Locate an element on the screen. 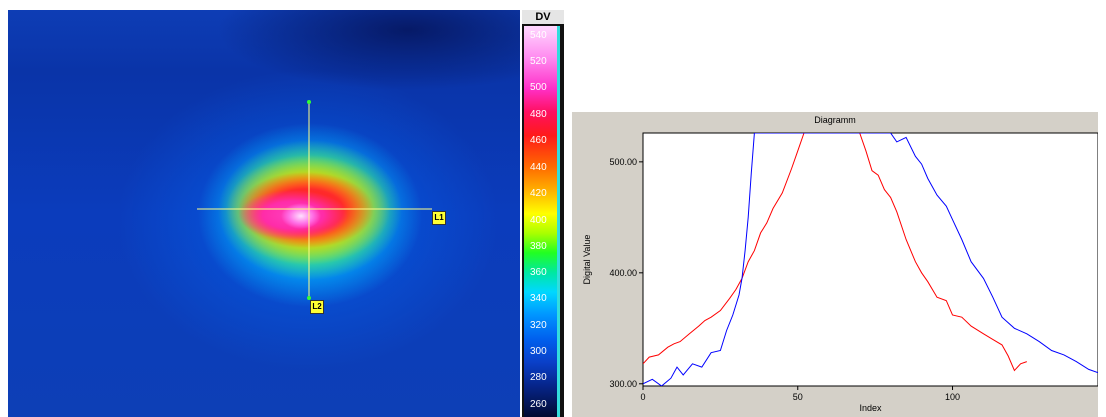 This screenshot has width=1106, height=417. scale-tick: 540 is located at coordinates (538, 35).